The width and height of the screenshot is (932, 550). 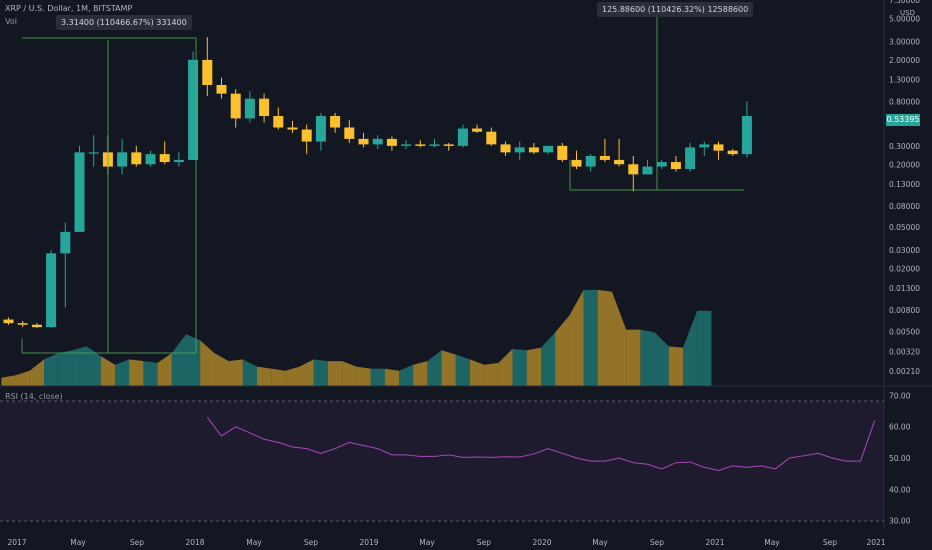 I want to click on price-tick-label: 0.03000, so click(x=904, y=250).